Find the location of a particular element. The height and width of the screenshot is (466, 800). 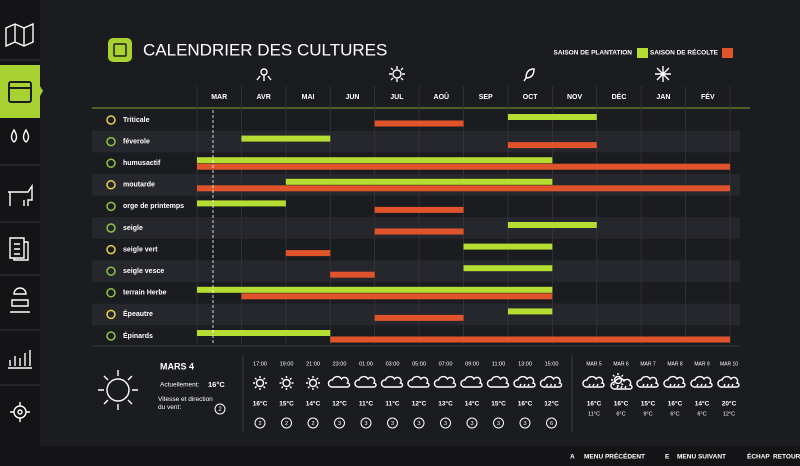

sidebar-active-item is located at coordinates (21, 91).